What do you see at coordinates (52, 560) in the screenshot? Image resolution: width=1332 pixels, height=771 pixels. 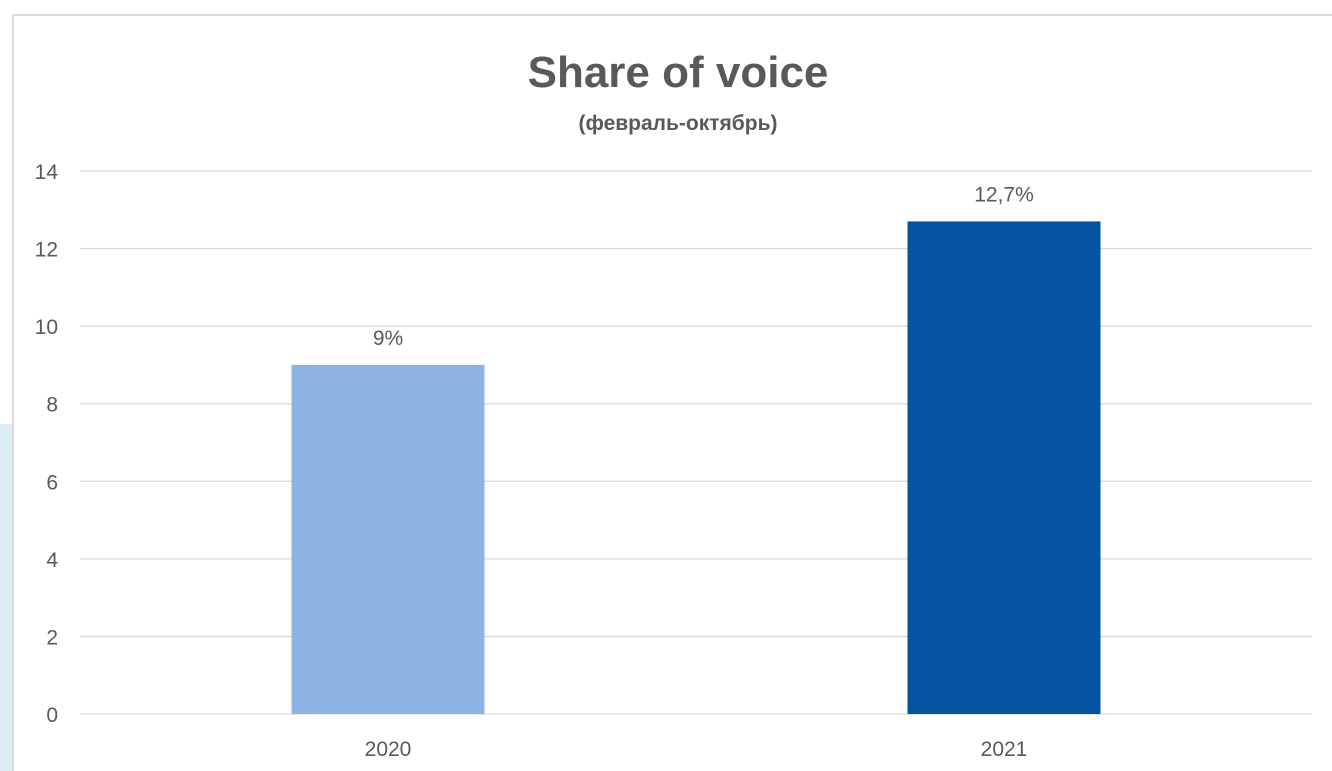 I see `y-tick-label: 4` at bounding box center [52, 560].